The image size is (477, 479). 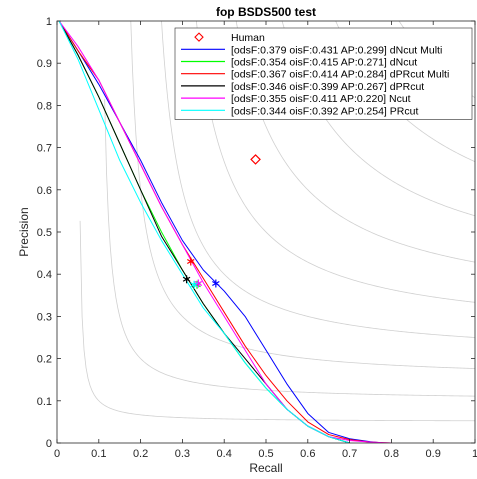 What do you see at coordinates (44, 149) in the screenshot?
I see `y-tick-label-7: 0.7` at bounding box center [44, 149].